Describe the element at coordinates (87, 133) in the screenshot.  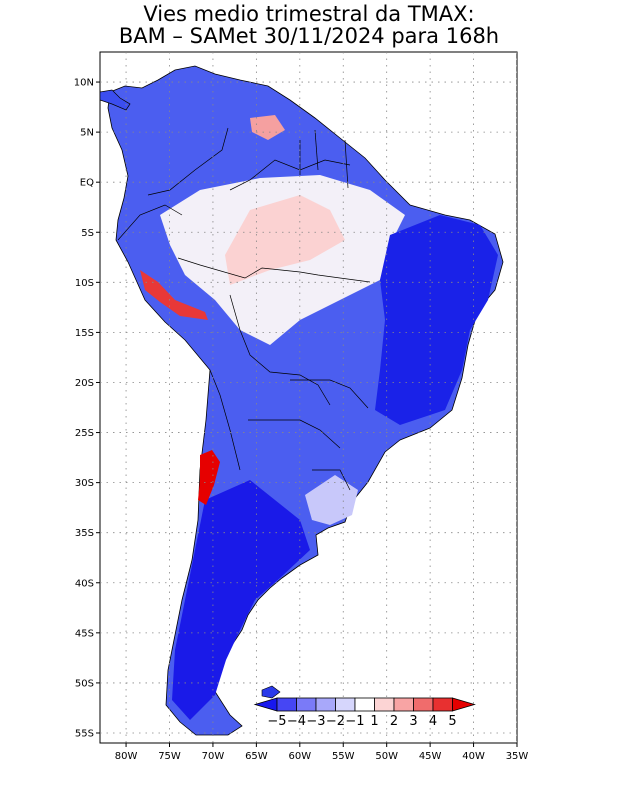
I see `lat-label: 5N` at that location.